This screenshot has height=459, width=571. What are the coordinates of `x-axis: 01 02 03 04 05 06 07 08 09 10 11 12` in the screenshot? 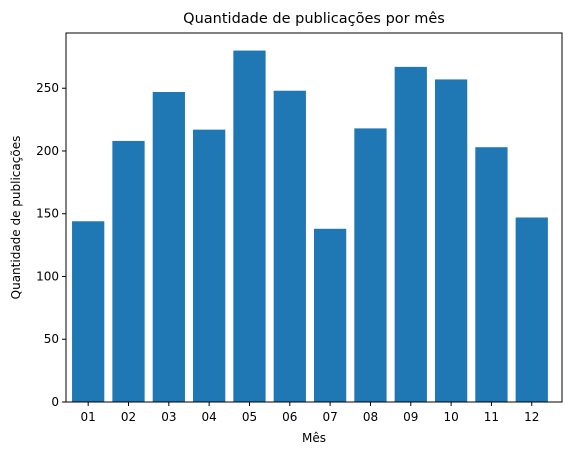 It's located at (310, 413).